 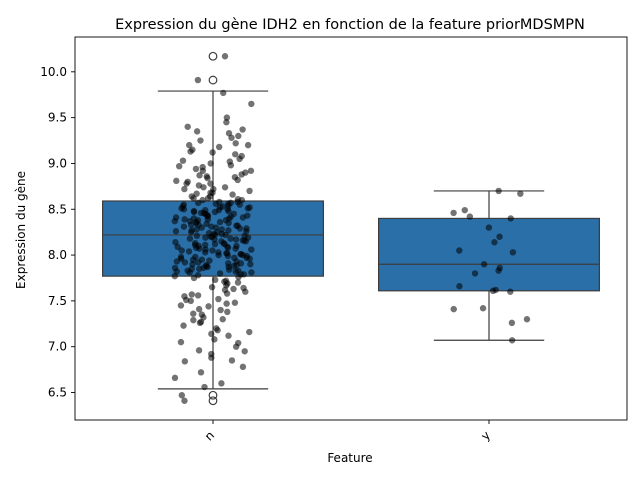 What do you see at coordinates (57, 393) in the screenshot?
I see `y-tick-label: 6.5` at bounding box center [57, 393].